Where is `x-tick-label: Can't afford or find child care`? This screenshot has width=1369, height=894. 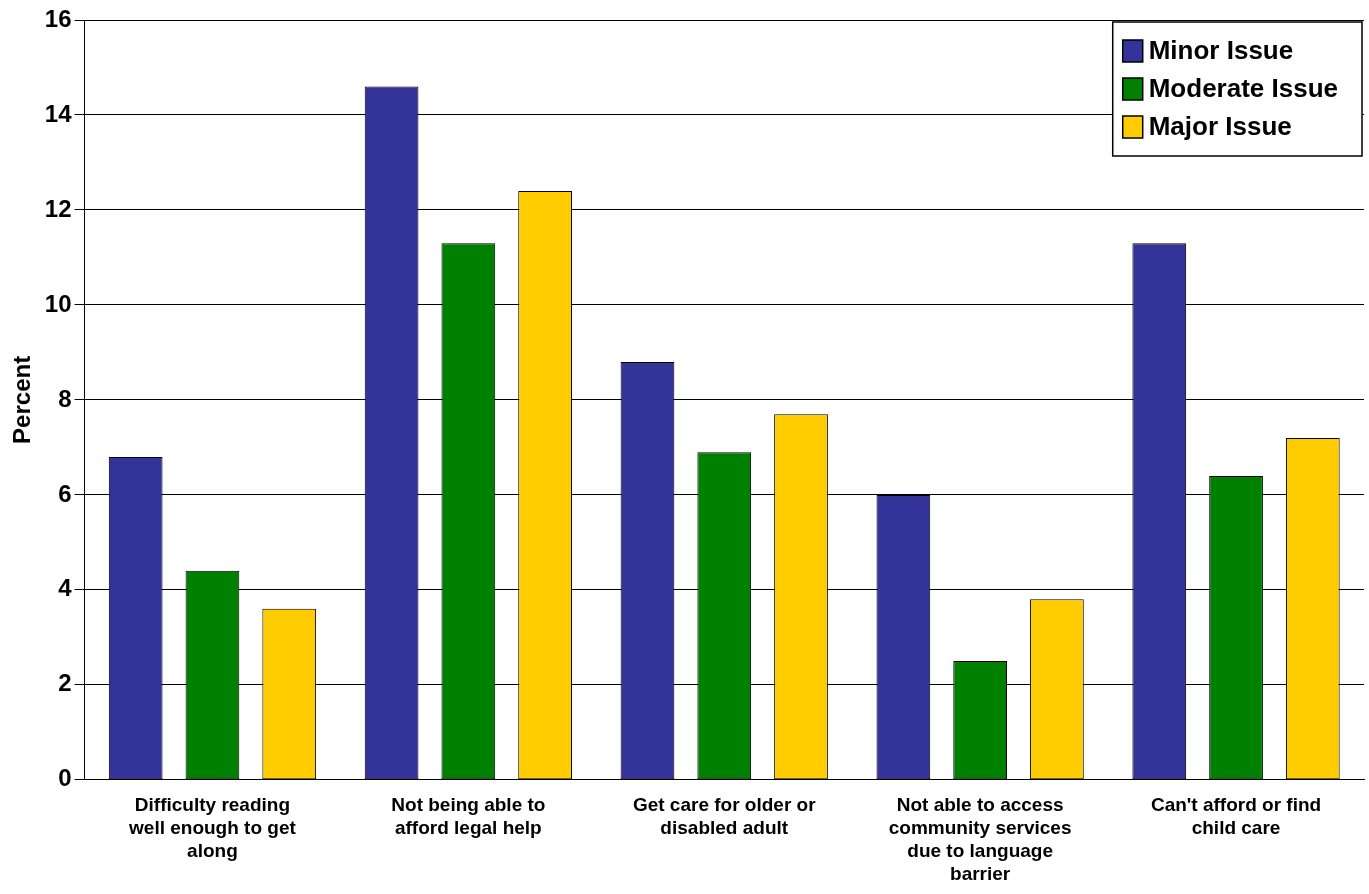
x-tick-label: Can't afford or find child care is located at coordinates (1236, 816).